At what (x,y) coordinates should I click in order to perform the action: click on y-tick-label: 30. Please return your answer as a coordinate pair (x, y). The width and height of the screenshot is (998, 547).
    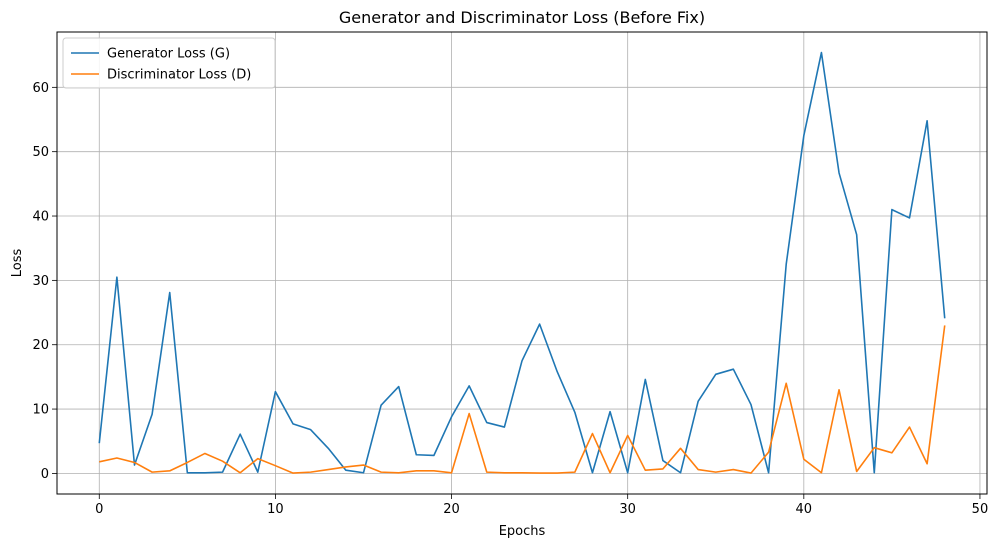
    Looking at the image, I should click on (40, 281).